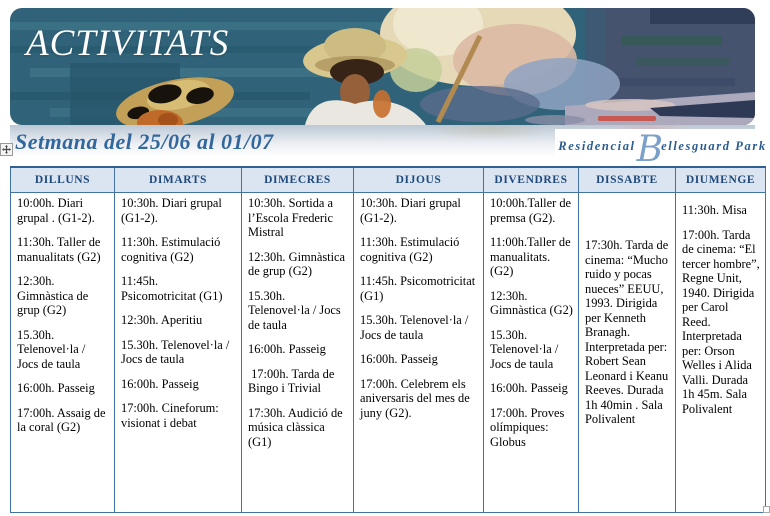 The height and width of the screenshot is (516, 770). I want to click on day-header-dimecres: DIMECRES, so click(297, 179).